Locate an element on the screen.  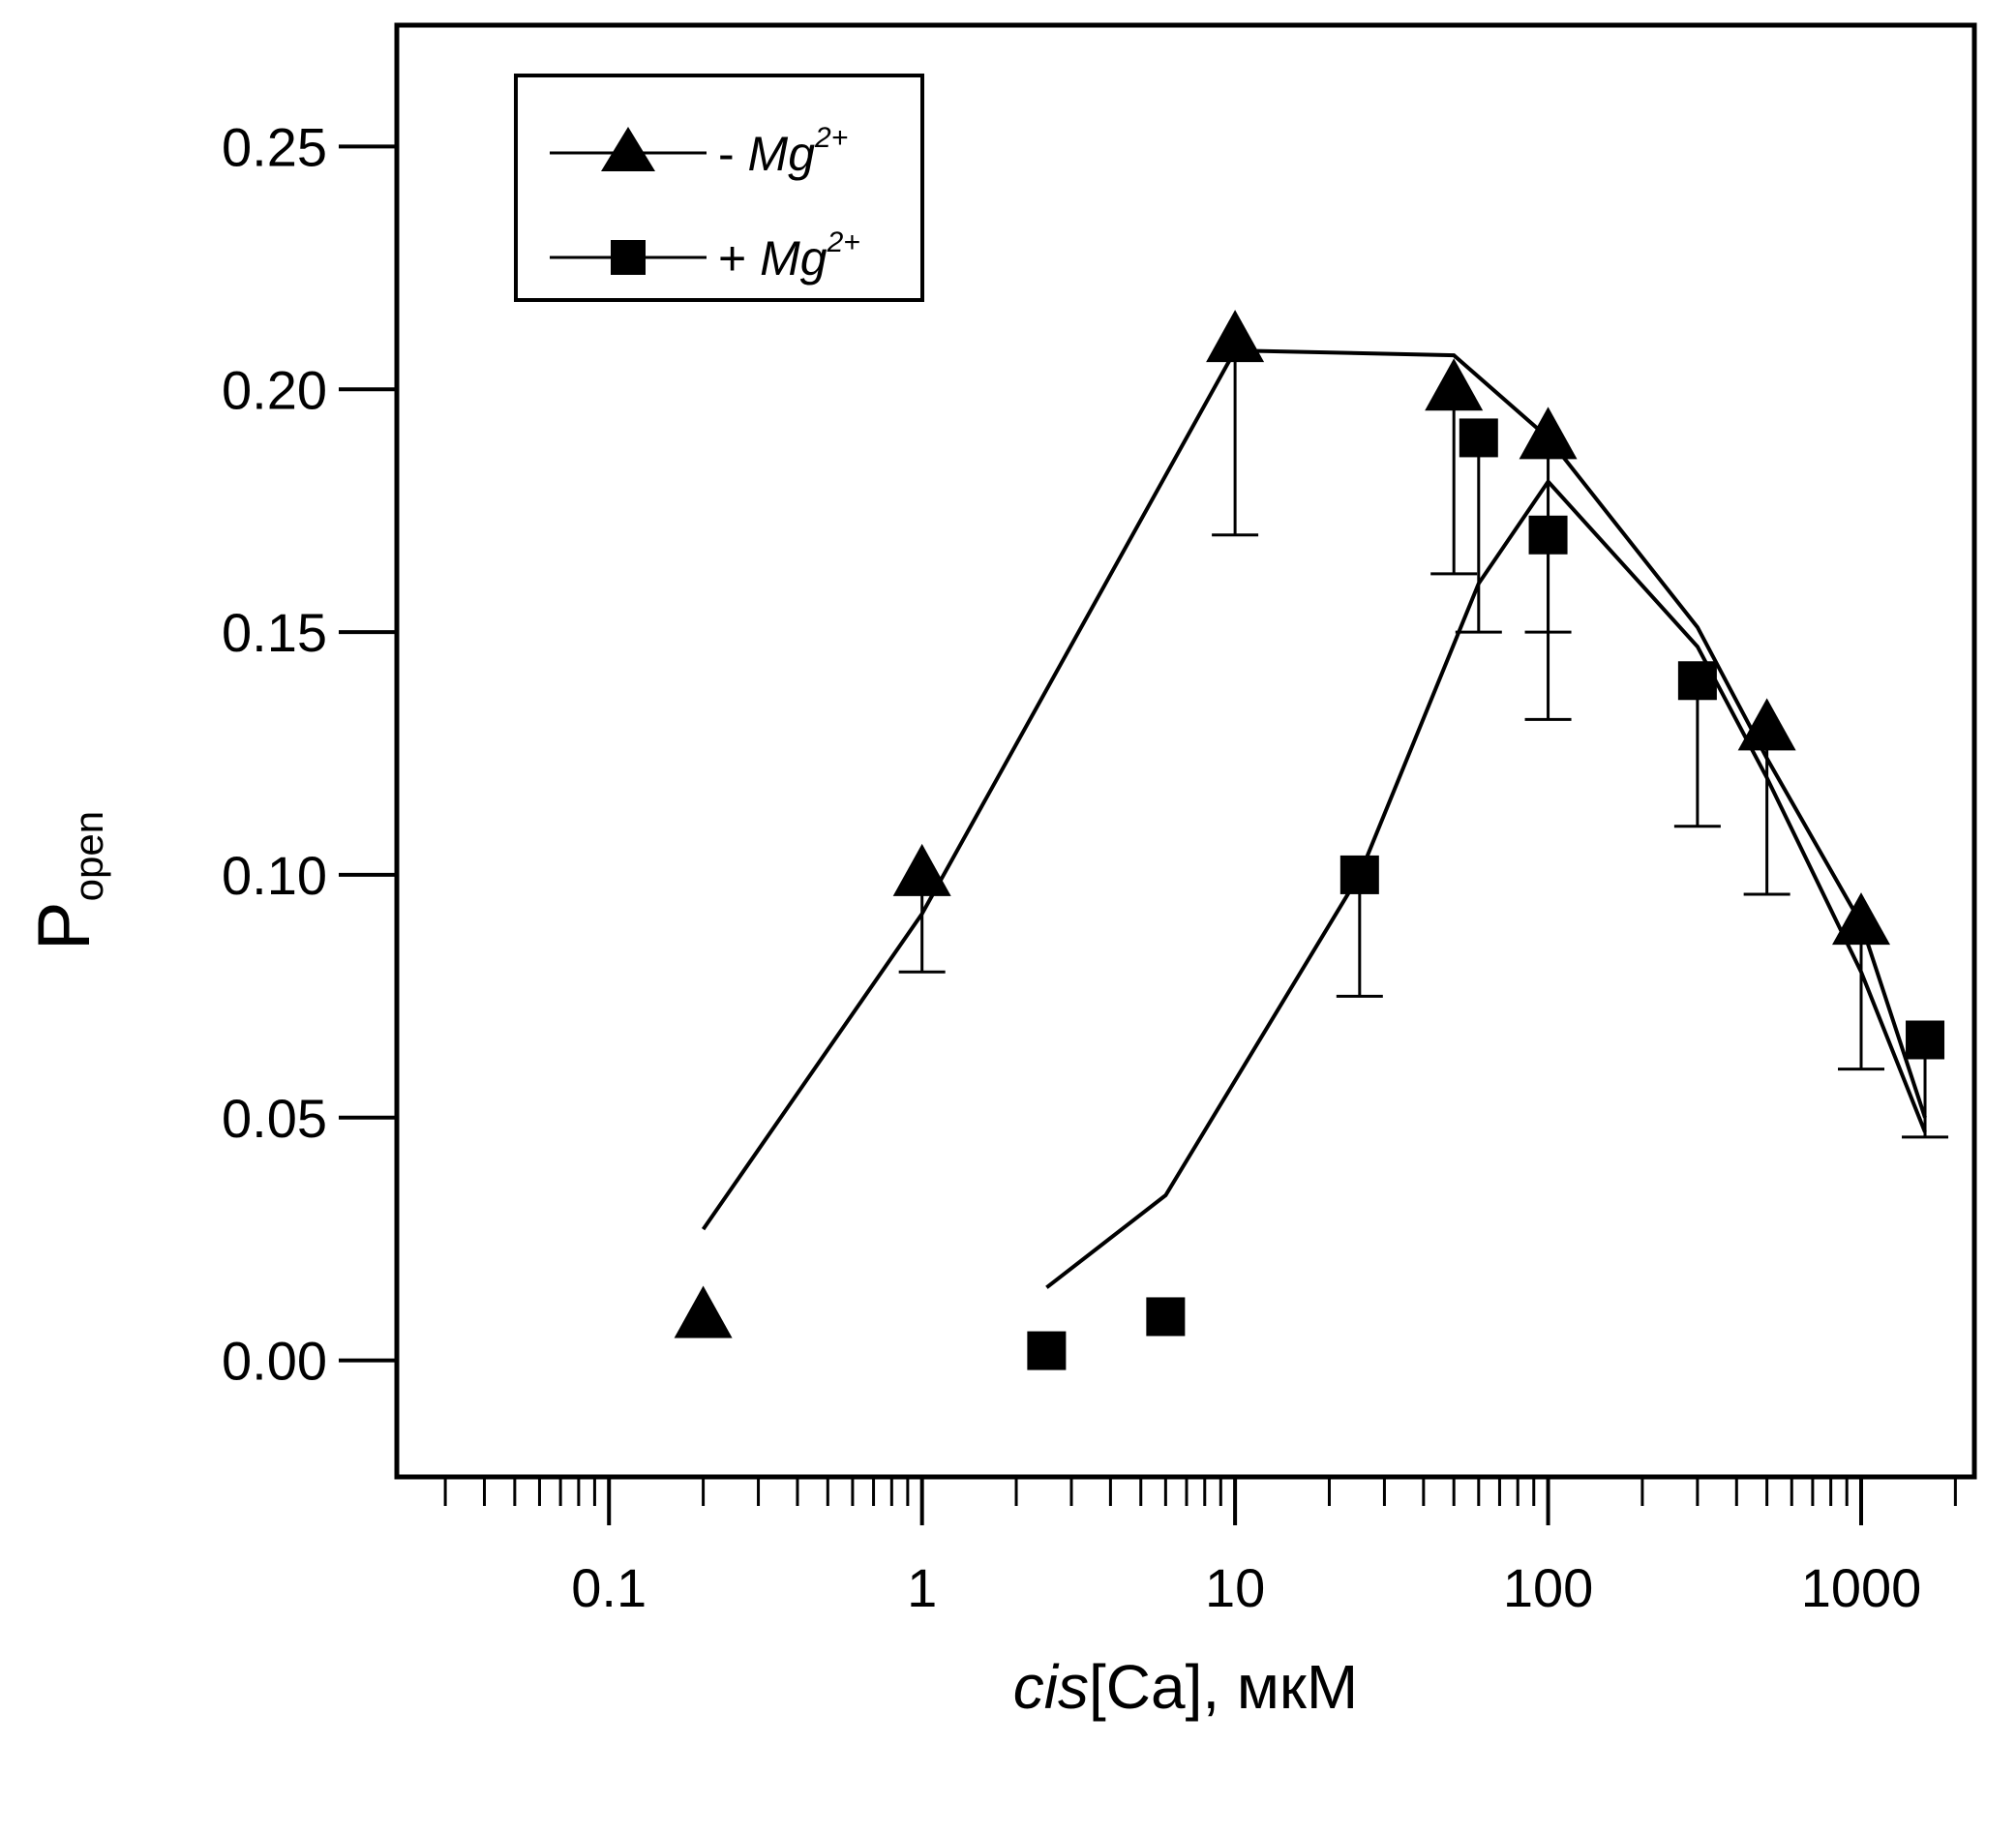
legend-label-prefix: - is located at coordinates (733, 154).